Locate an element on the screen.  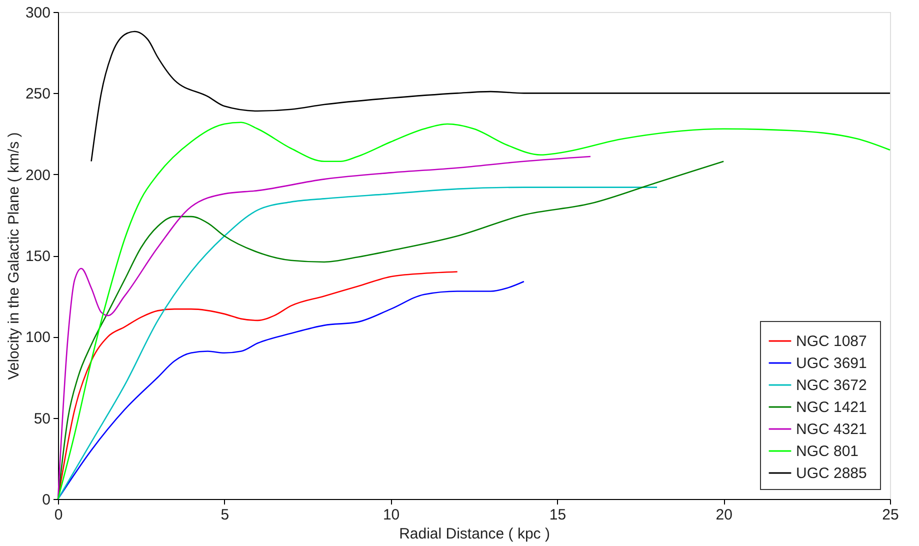
x-tick-label: 10 is located at coordinates (391, 515).